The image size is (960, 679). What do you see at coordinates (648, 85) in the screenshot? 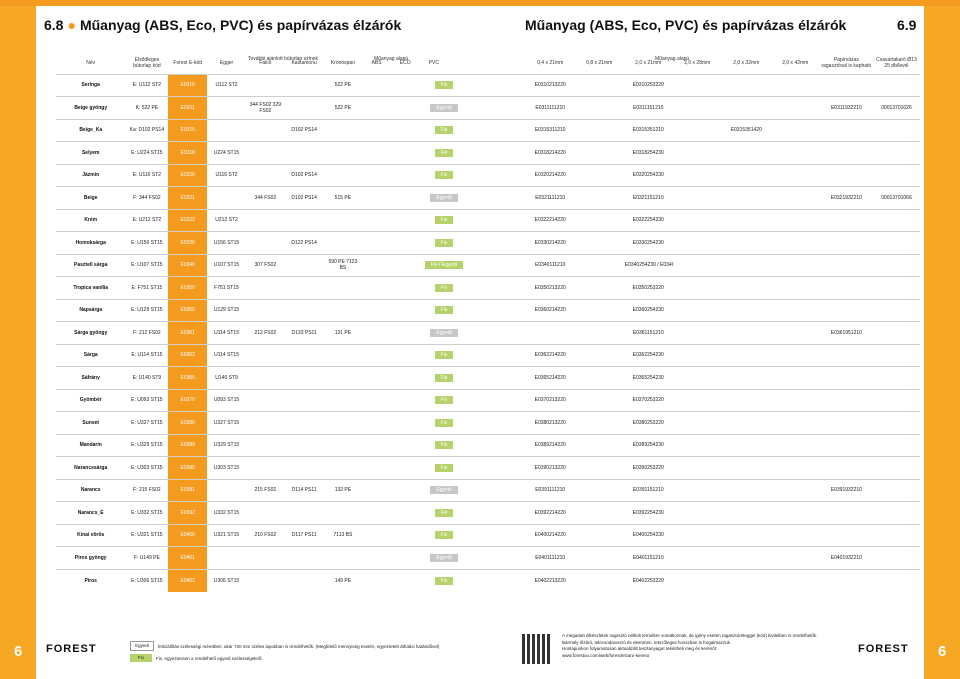
I see `cell-s3: E0310253220` at bounding box center [648, 85].